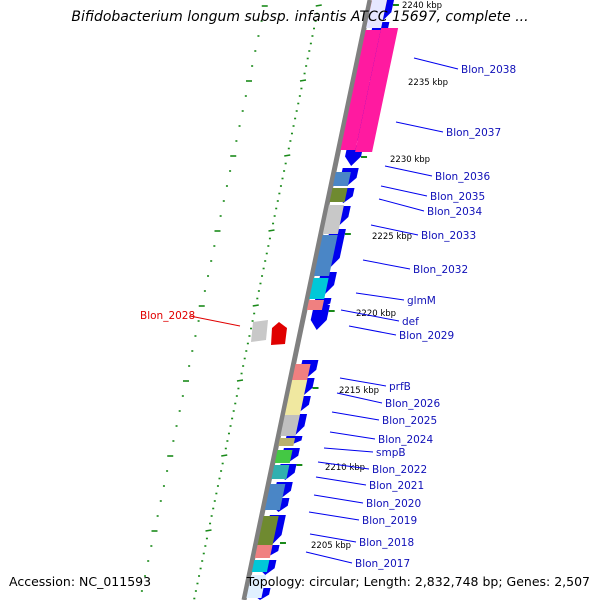 This screenshot has height=600, width=600. What do you see at coordinates (462, 177) in the screenshot?
I see `gene-label-blon-2036: Blon_2036` at bounding box center [462, 177].